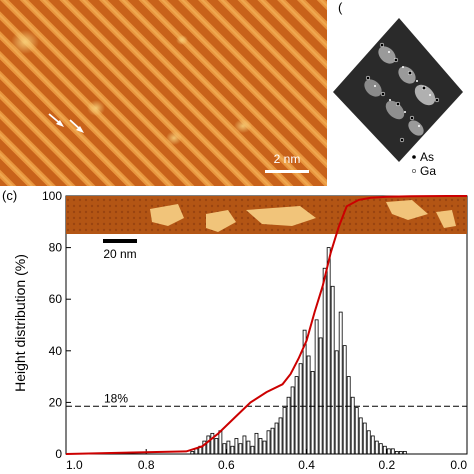 The height and width of the screenshot is (474, 474). What do you see at coordinates (74, 465) in the screenshot?
I see `x-tick-label: 1.0` at bounding box center [74, 465].